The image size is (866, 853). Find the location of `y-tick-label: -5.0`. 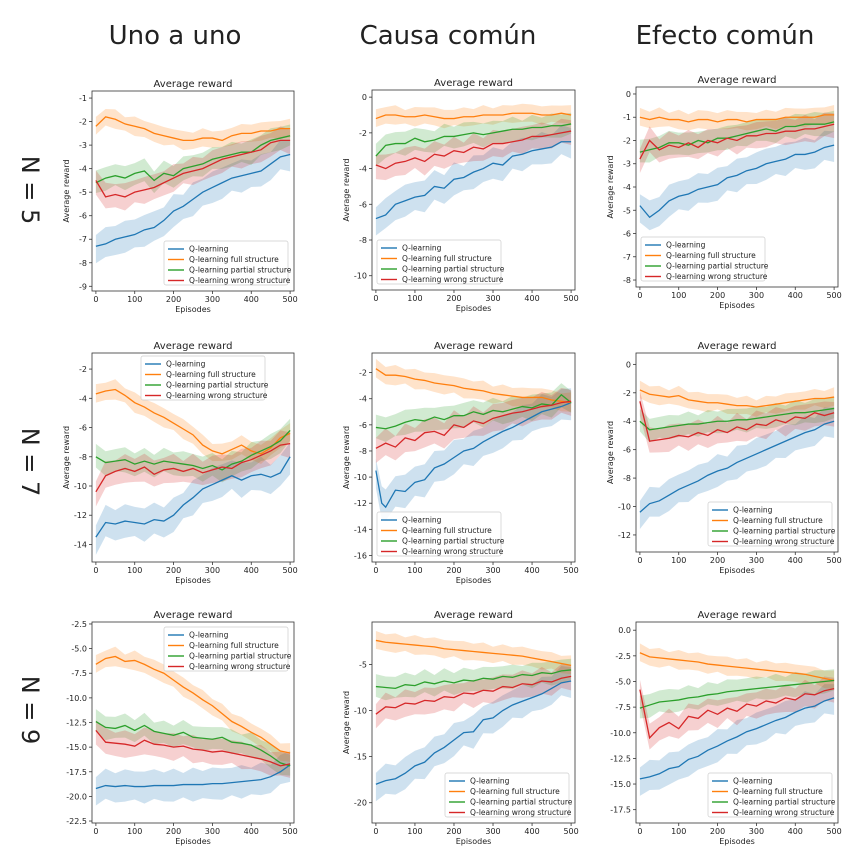

y-tick-label: -5.0 is located at coordinates (79, 649).